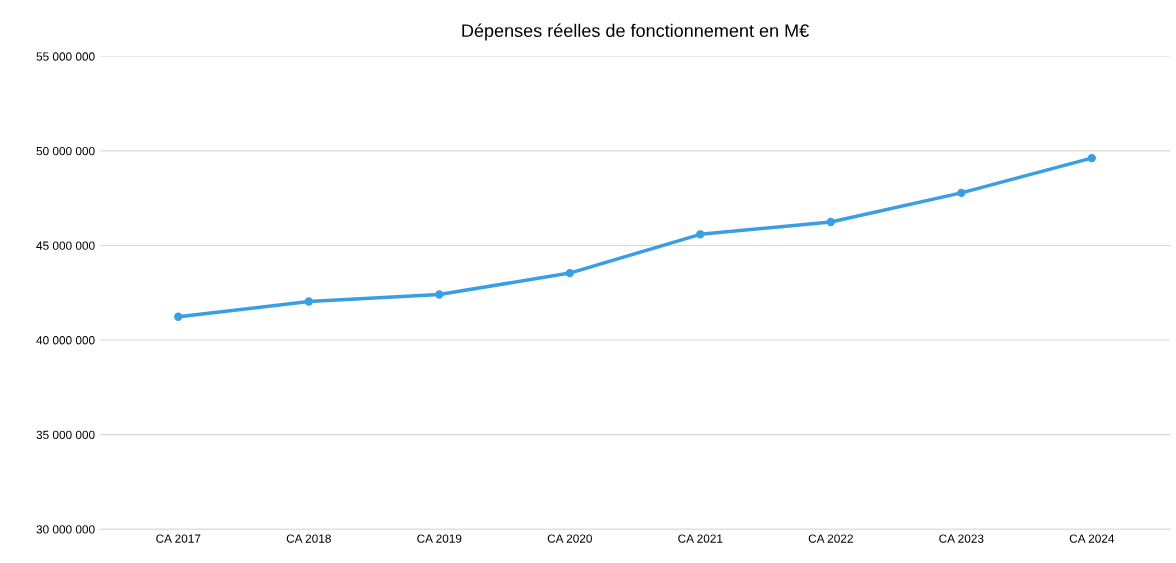 This screenshot has width=1176, height=563. What do you see at coordinates (65, 340) in the screenshot?
I see `y-tick-label: 40 000 000` at bounding box center [65, 340].